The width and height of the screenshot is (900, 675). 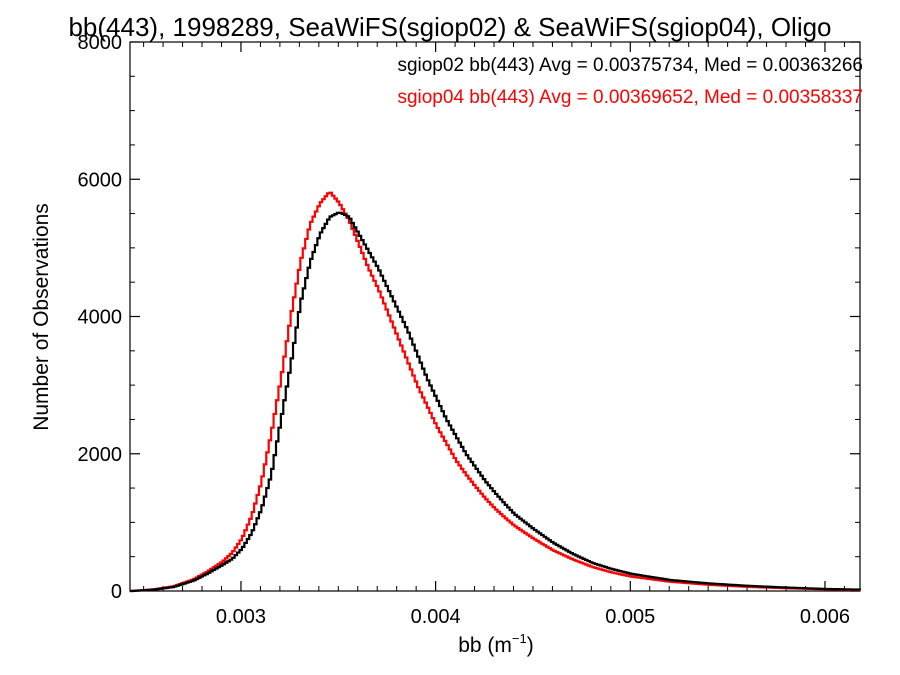 What do you see at coordinates (530, 645) in the screenshot?
I see `x-axis-label-close: )` at bounding box center [530, 645].